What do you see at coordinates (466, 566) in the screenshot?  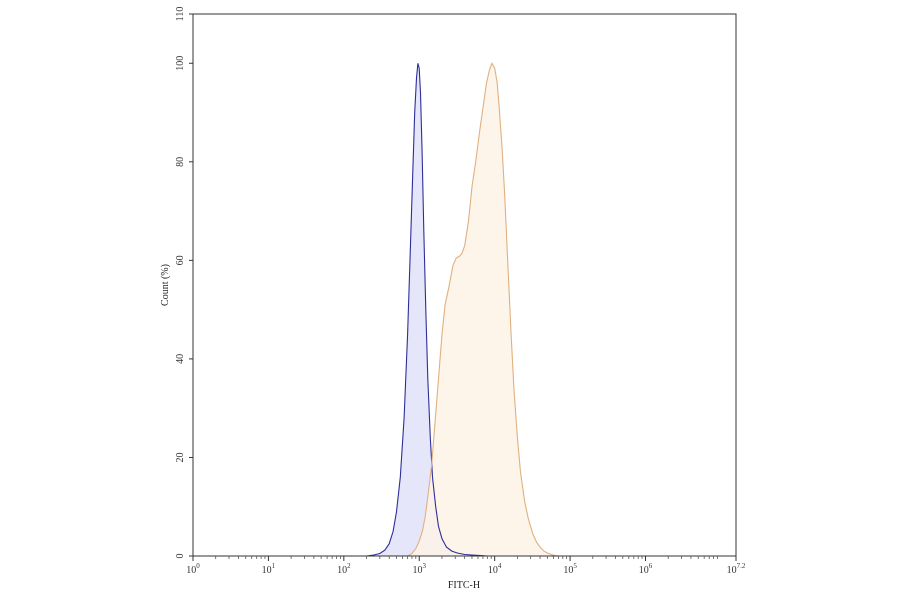 I see `x-axis-ticks: 10⁰ 10¹ 10² 10³ 10⁴ 10⁵ 10⁶ 107.2` at bounding box center [466, 566].